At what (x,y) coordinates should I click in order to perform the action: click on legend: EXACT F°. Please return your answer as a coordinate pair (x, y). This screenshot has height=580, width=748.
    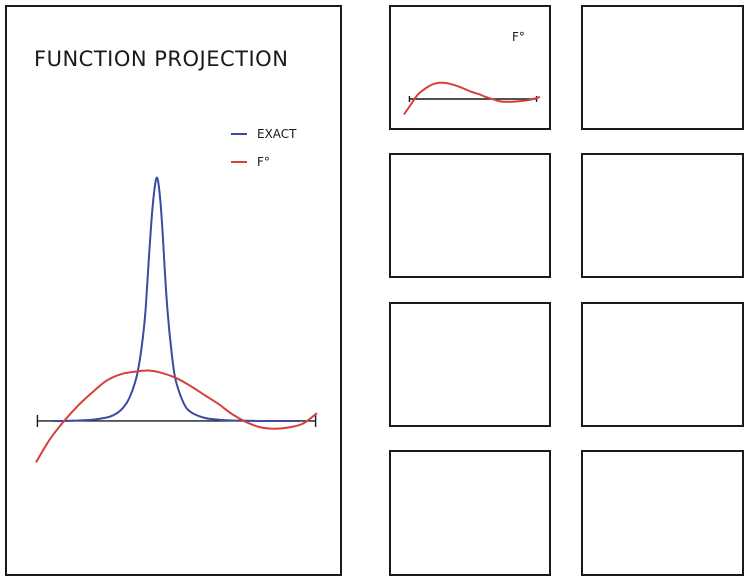
    Looking at the image, I should click on (264, 148).